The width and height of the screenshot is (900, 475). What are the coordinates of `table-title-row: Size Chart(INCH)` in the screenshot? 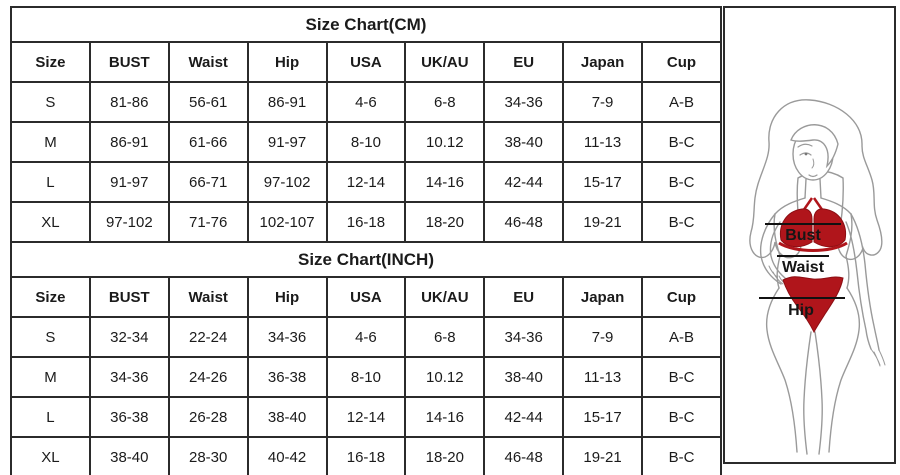 It's located at (366, 259).